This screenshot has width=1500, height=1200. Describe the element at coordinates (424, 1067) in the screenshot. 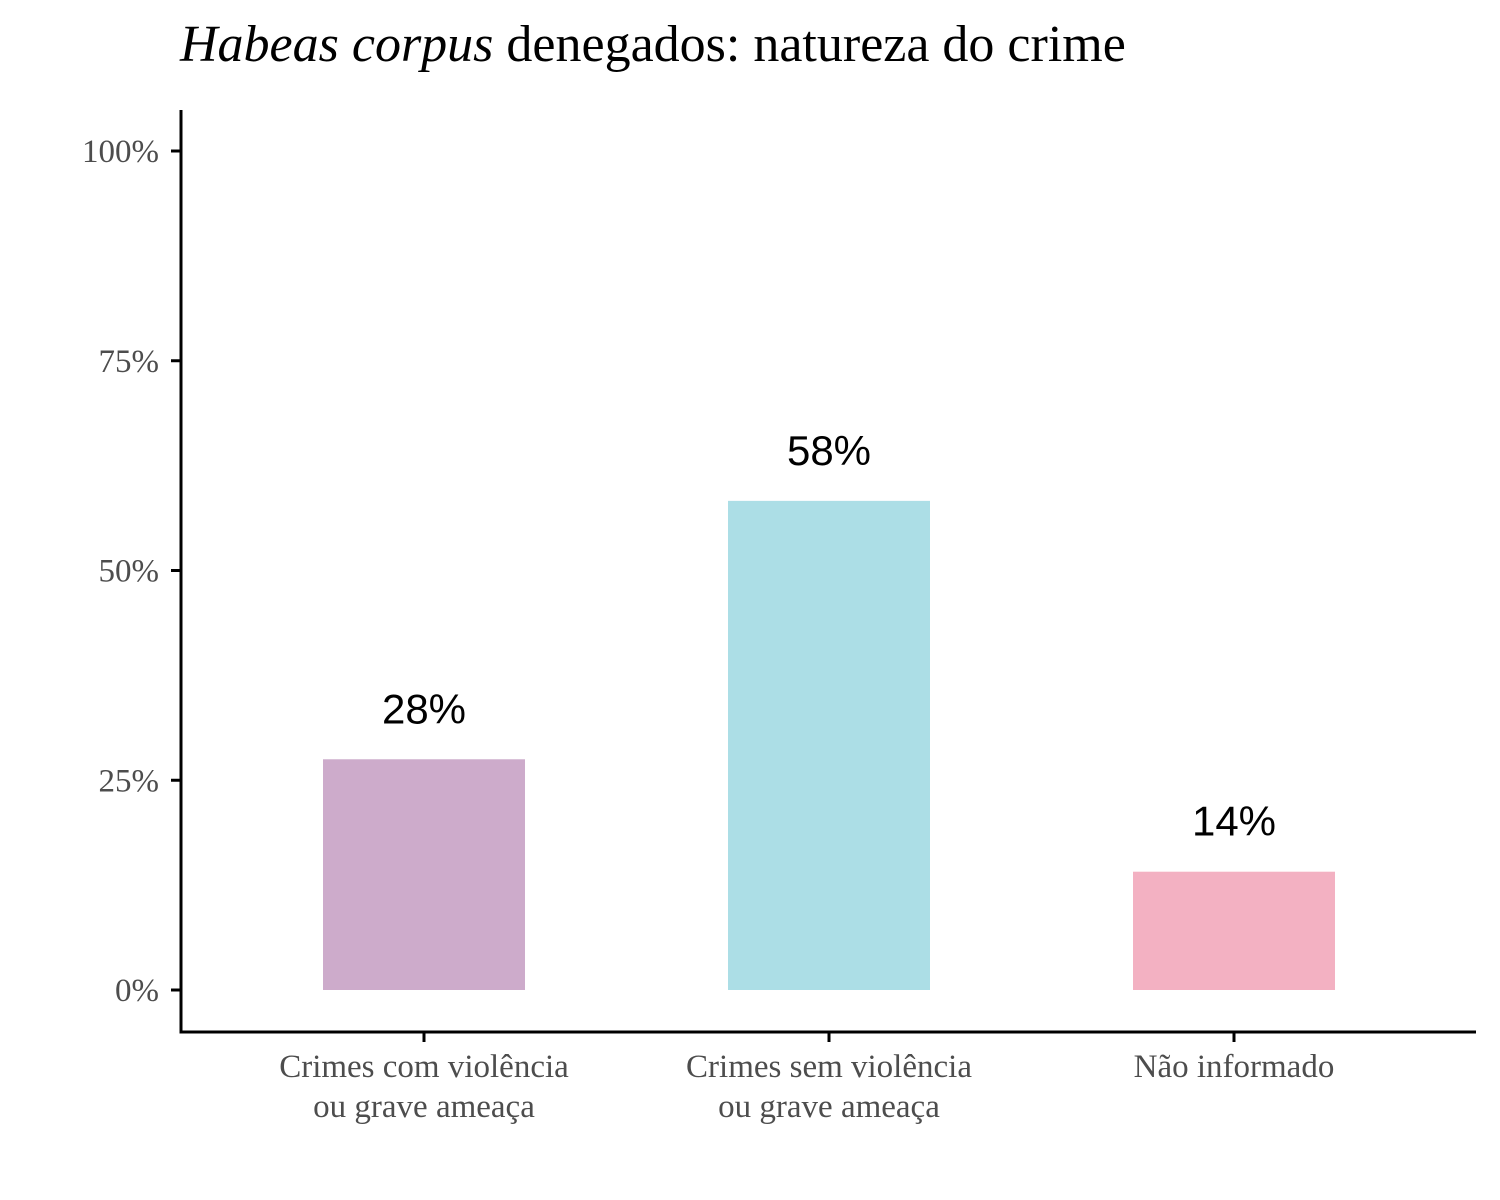

I see `x-tick-label-line: Crimes com violência` at that location.